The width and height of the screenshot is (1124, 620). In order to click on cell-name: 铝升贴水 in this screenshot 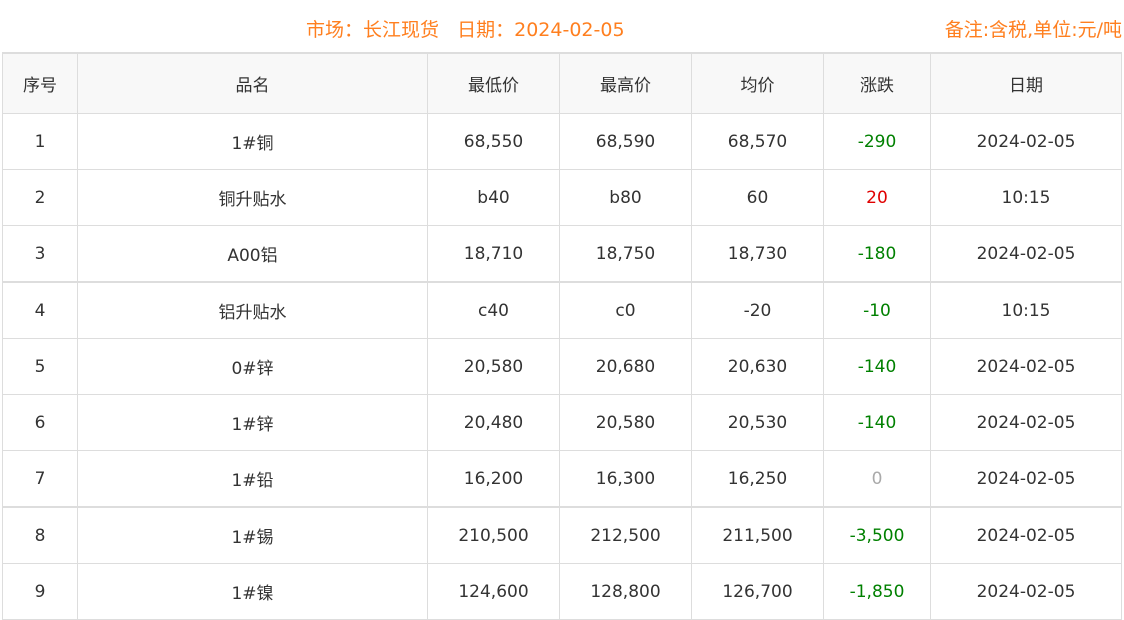, I will do `click(252, 310)`.